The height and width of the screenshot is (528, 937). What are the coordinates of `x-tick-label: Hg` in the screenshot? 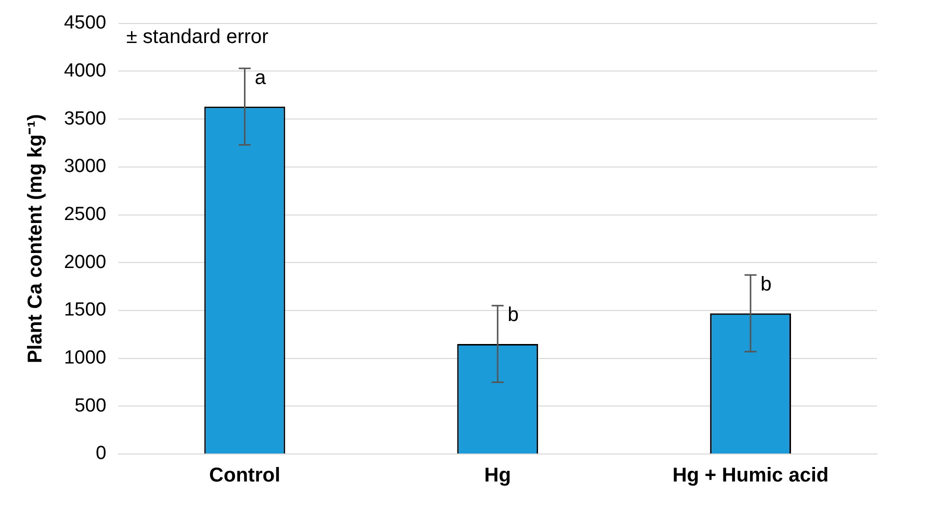 It's located at (497, 475).